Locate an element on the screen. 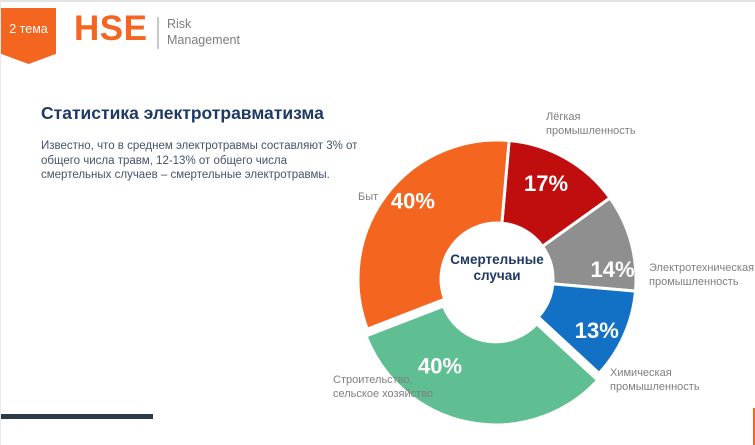 The image size is (755, 445). pie-slice-pct-label-2: 13% is located at coordinates (597, 330).